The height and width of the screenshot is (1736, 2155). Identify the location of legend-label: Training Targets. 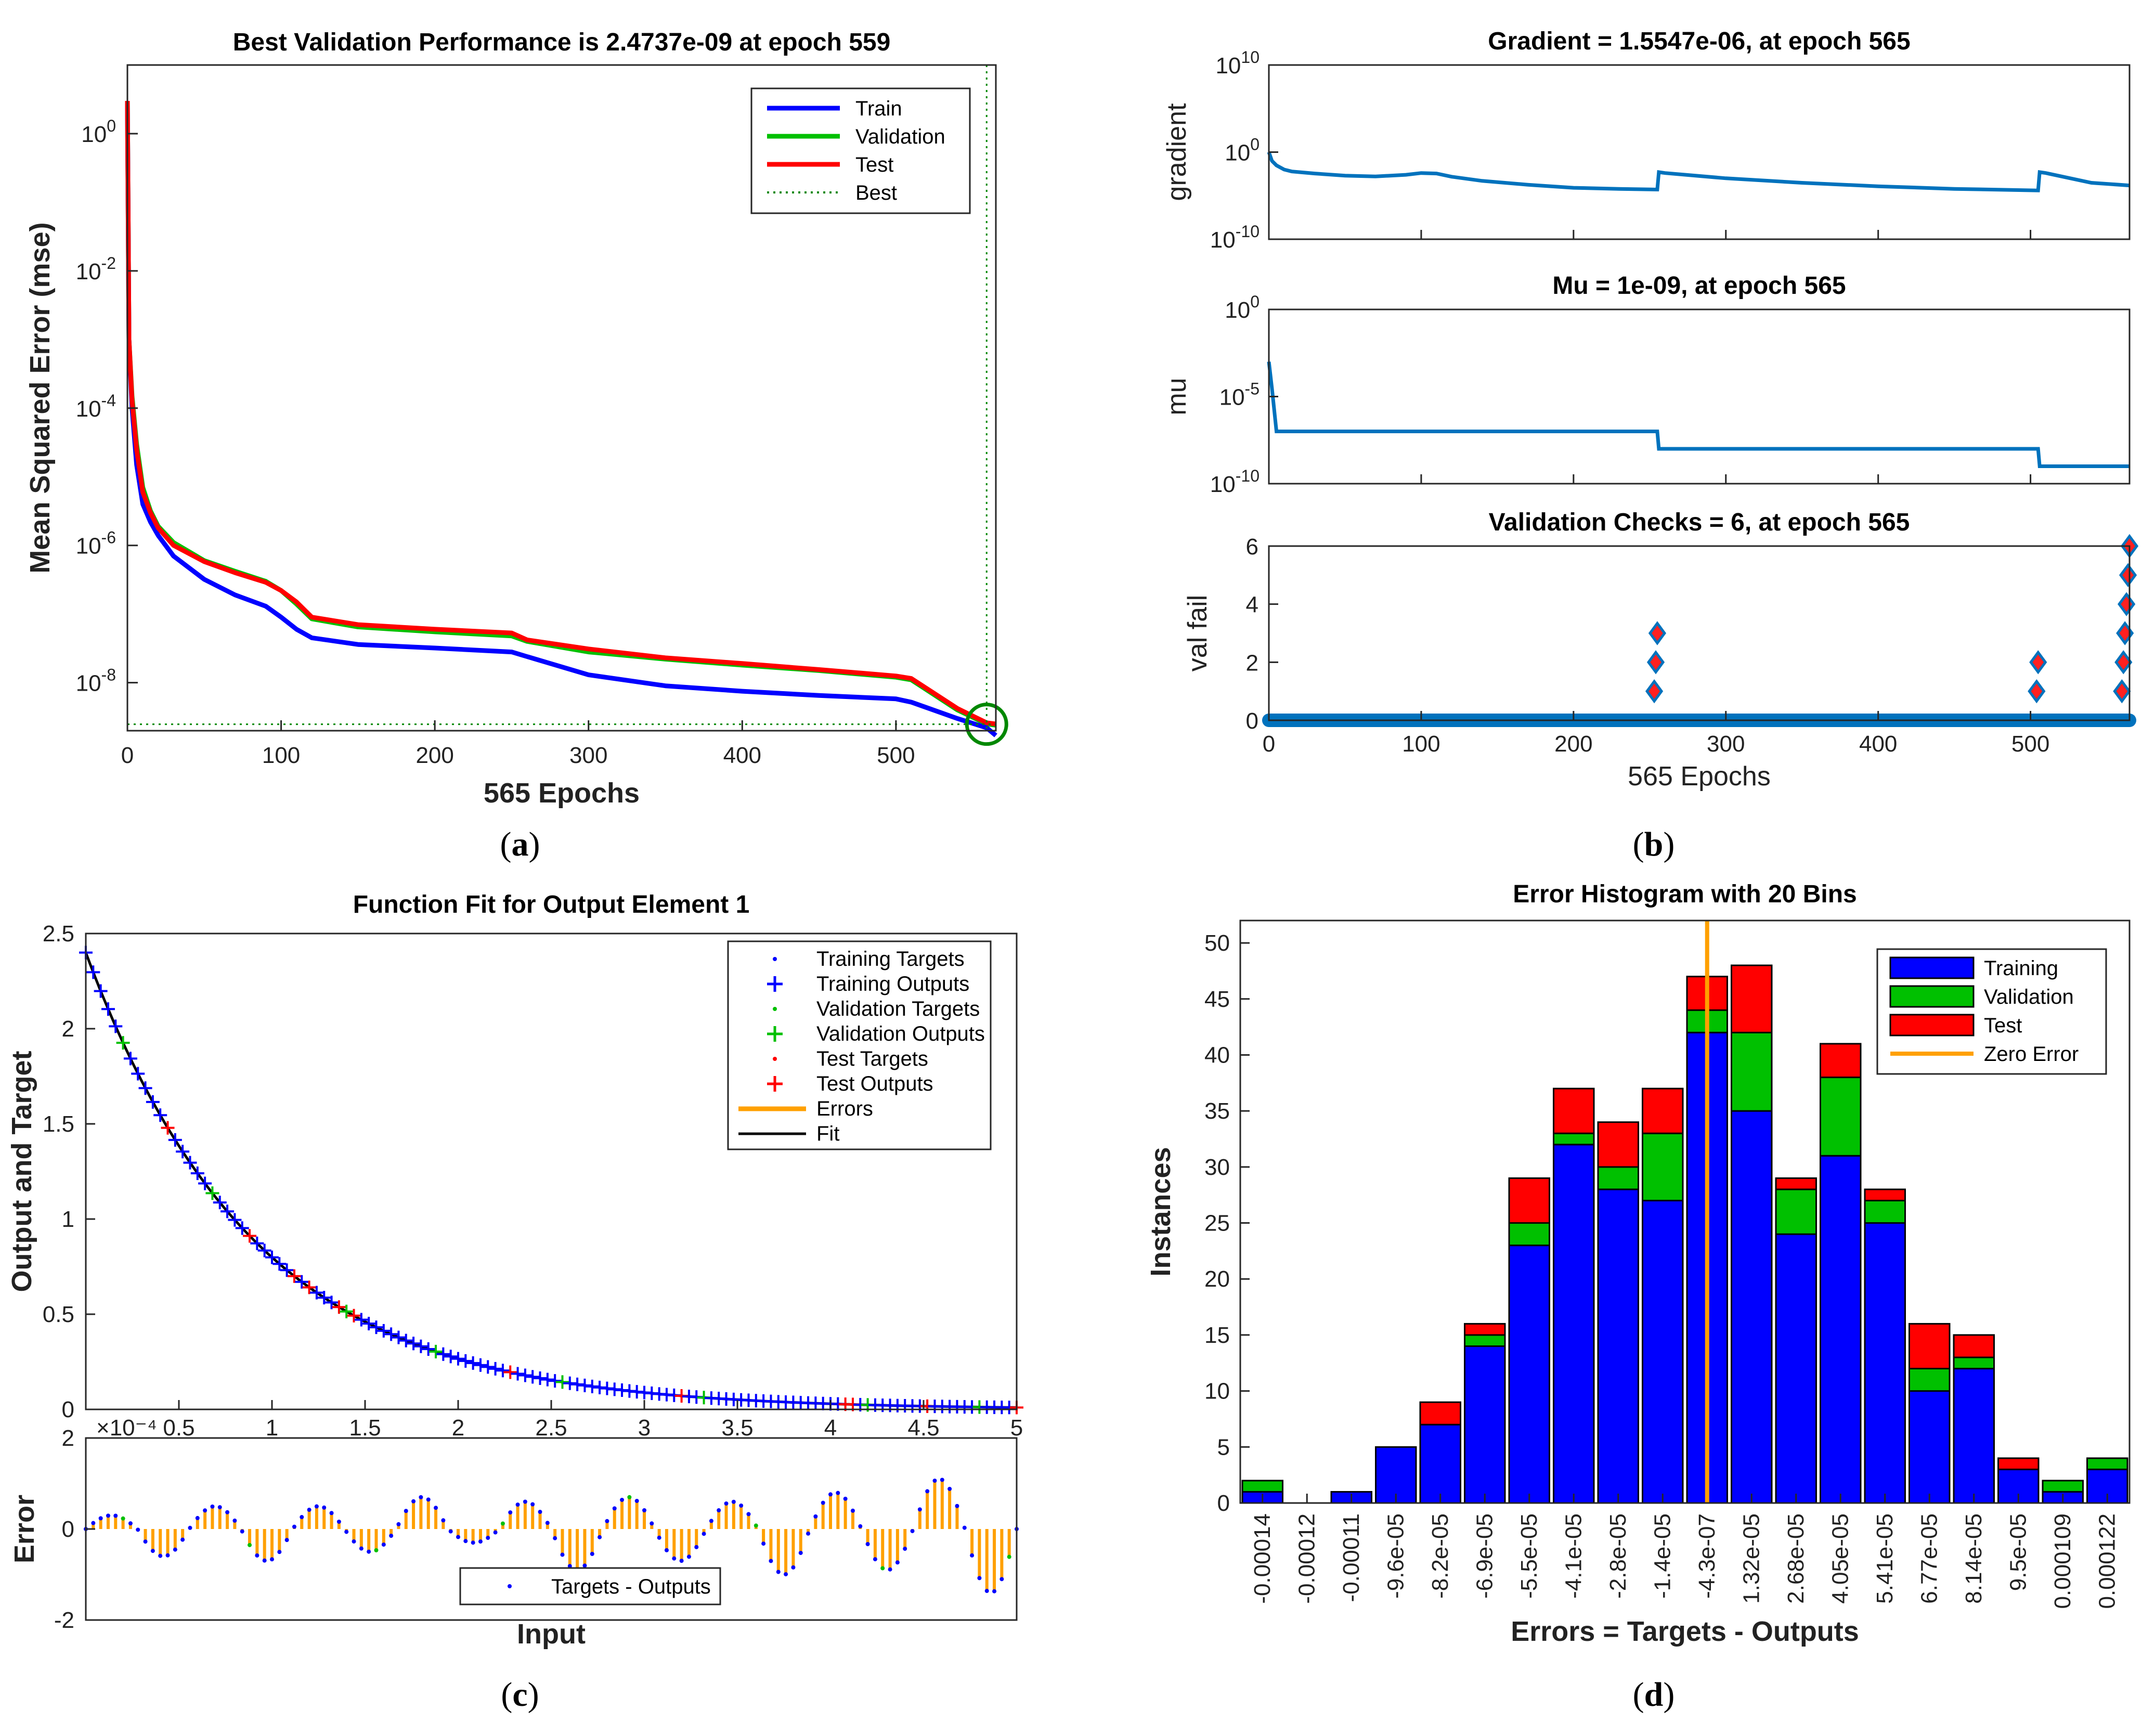
(890, 959).